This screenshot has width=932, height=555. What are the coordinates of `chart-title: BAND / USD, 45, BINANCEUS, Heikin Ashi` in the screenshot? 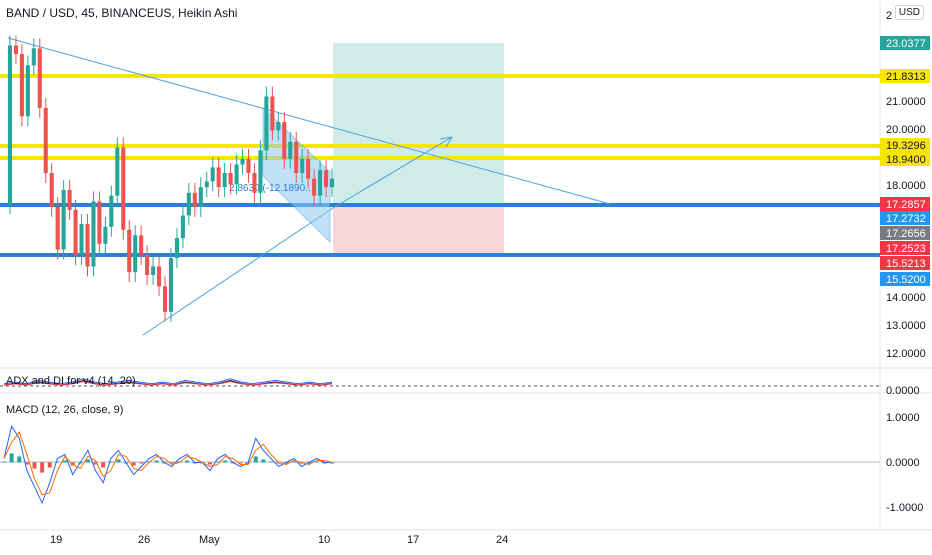 It's located at (122, 13).